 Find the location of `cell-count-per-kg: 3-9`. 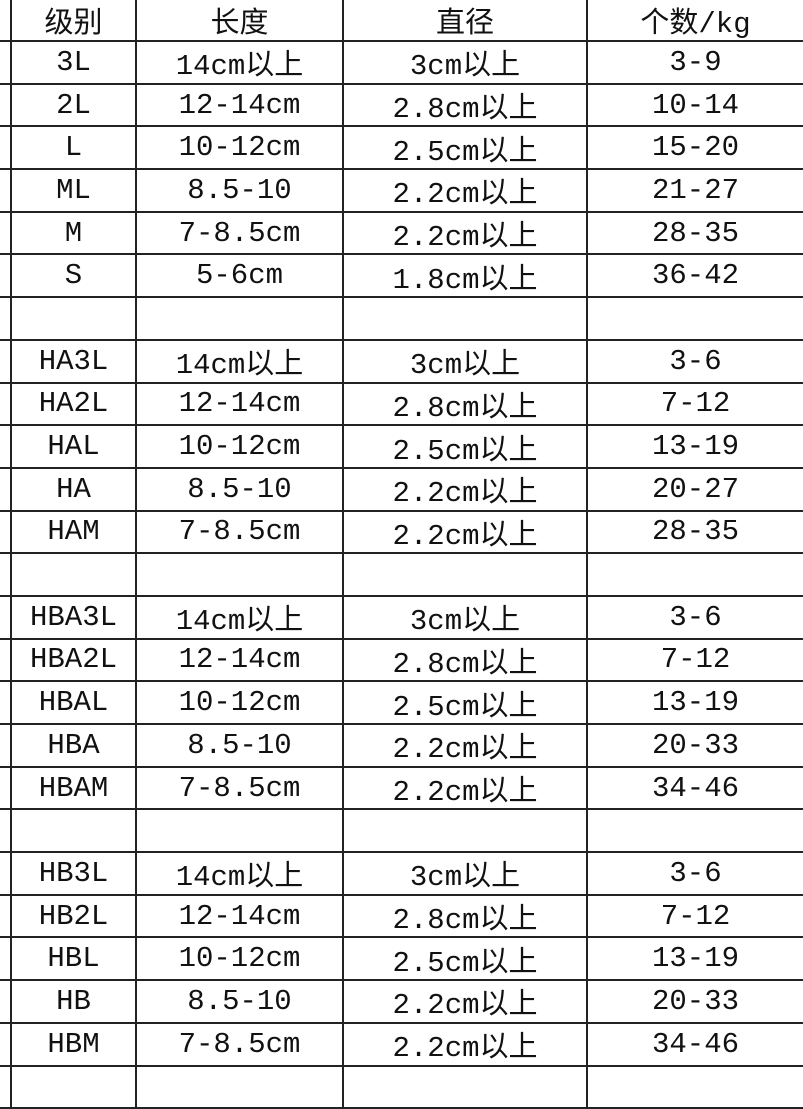

cell-count-per-kg: 3-9 is located at coordinates (695, 62).